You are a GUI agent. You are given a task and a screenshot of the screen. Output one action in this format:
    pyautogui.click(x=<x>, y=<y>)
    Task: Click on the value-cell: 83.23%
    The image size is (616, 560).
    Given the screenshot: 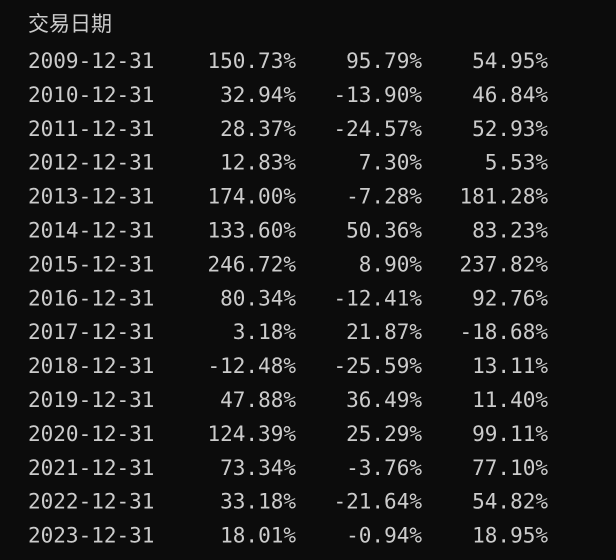 What is the action you would take?
    pyautogui.click(x=510, y=231)
    